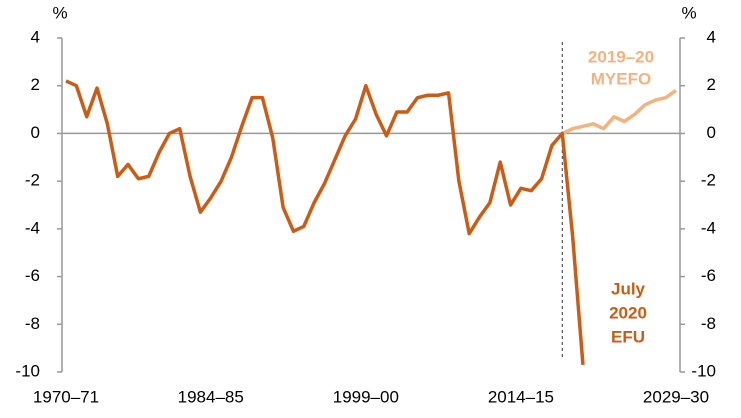 This screenshot has height=418, width=741. I want to click on y2-tick-label: 2, so click(711, 84).